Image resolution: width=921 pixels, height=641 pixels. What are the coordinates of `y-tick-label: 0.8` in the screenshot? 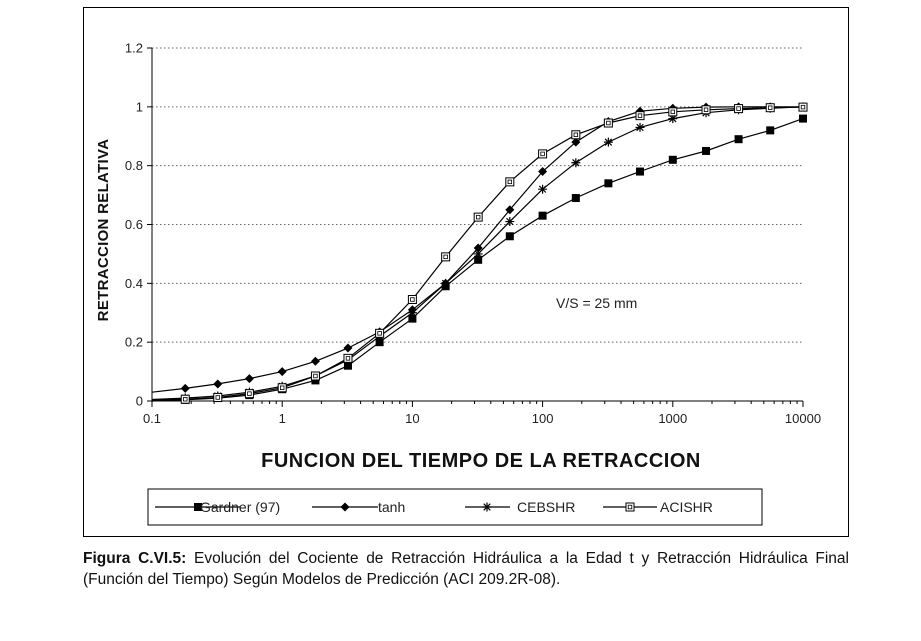 It's located at (134, 165).